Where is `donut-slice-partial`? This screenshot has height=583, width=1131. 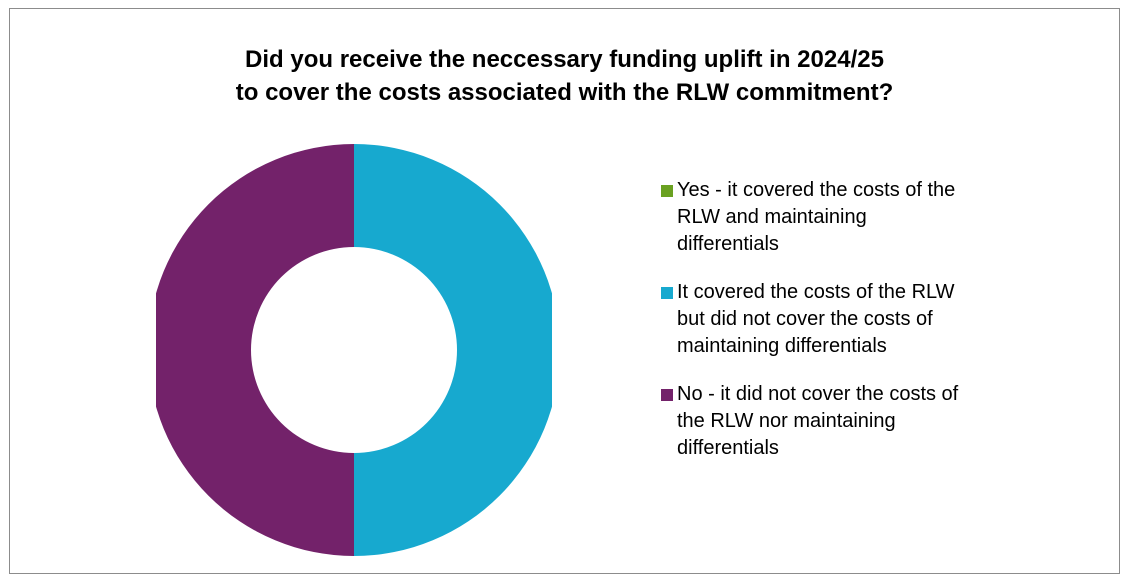 donut-slice-partial is located at coordinates (453, 350).